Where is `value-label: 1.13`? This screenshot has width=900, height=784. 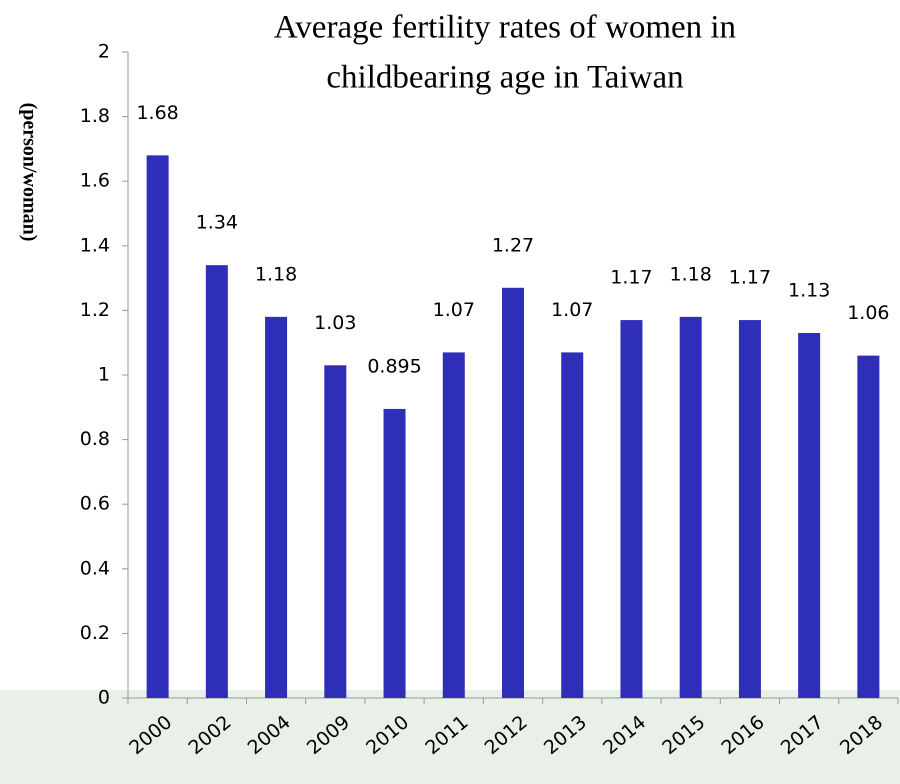 value-label: 1.13 is located at coordinates (809, 291).